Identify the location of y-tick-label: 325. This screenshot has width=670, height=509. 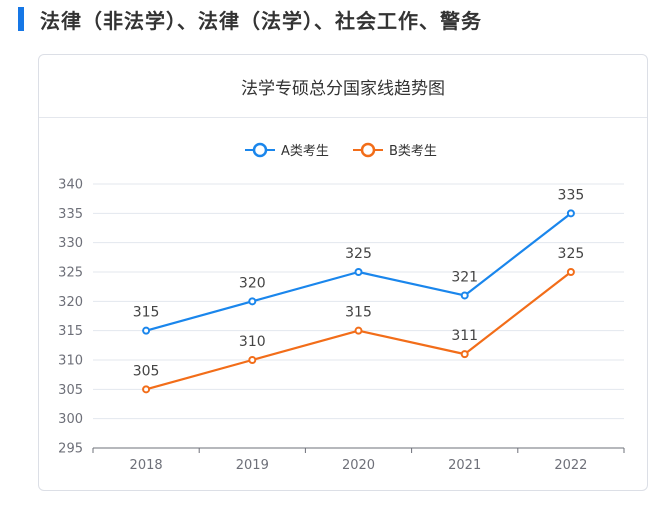
(70, 273).